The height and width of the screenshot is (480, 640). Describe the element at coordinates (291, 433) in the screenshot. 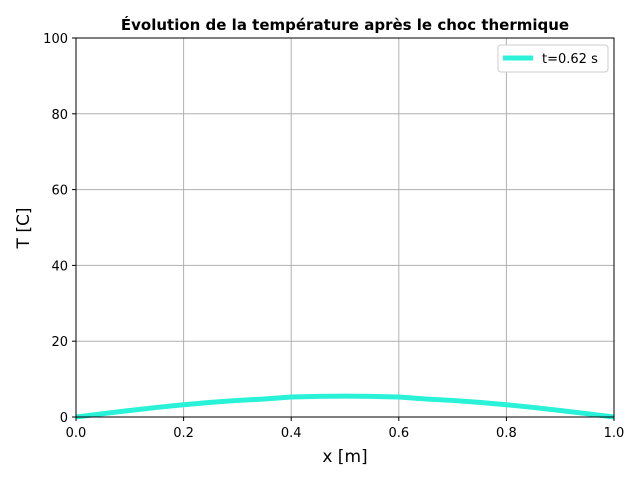

I see `x-tick-label: 0.4` at that location.